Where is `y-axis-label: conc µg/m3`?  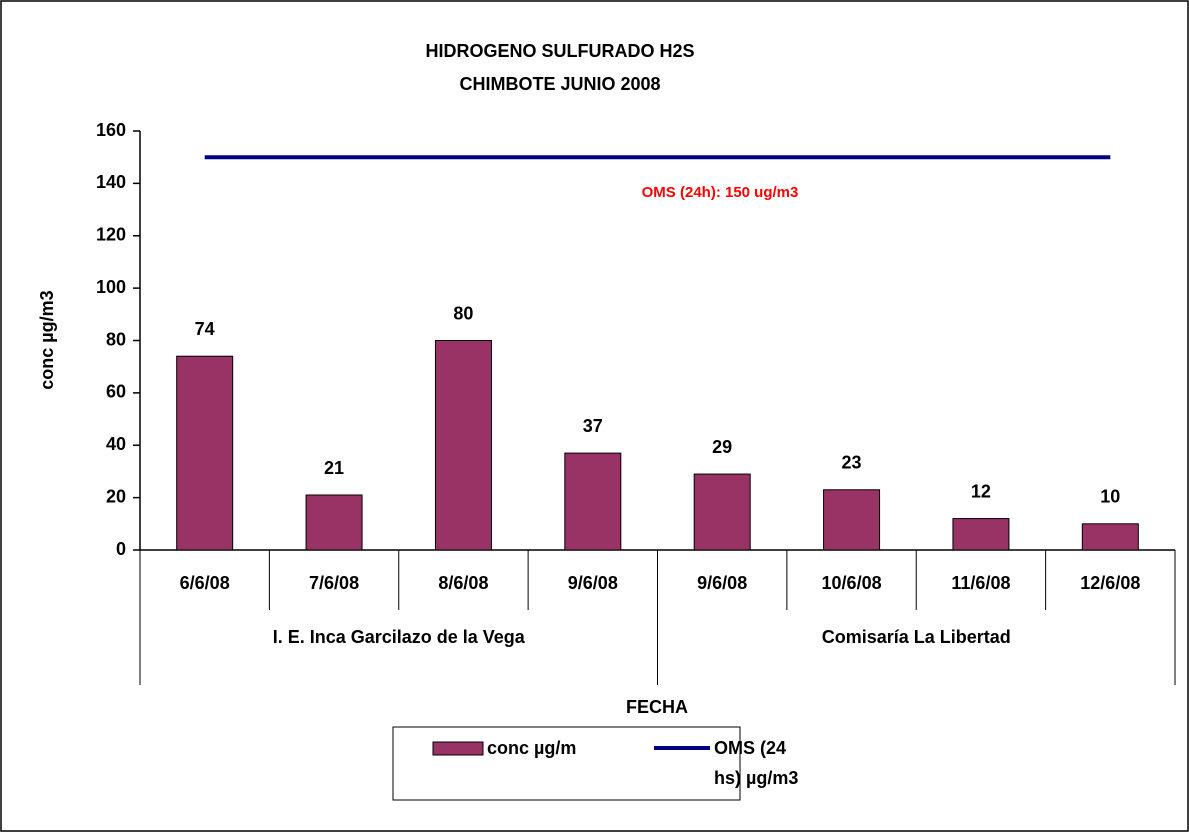
y-axis-label: conc µg/m3 is located at coordinates (47, 339).